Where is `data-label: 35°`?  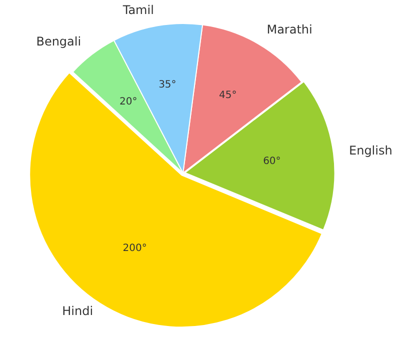 data-label: 35° is located at coordinates (167, 84).